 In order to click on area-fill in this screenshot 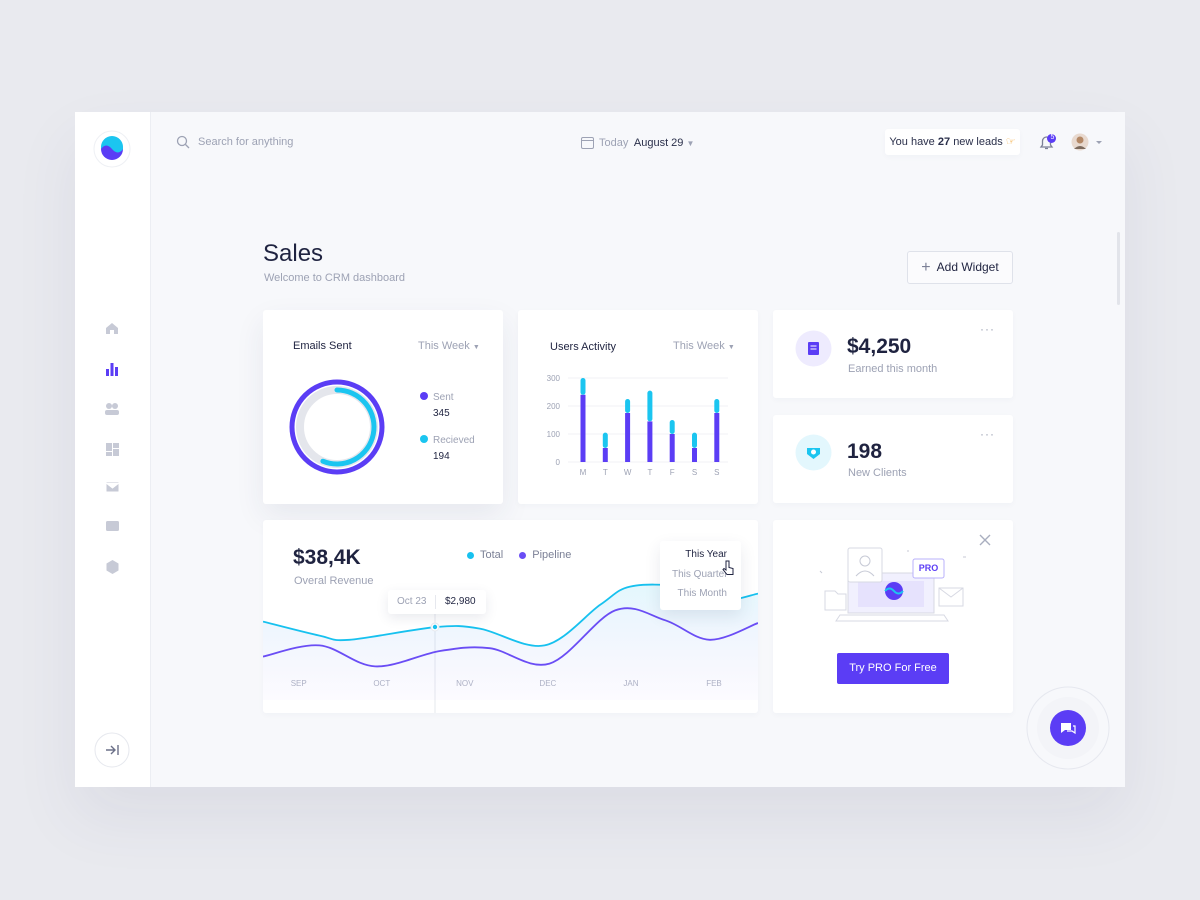, I will do `click(510, 642)`.